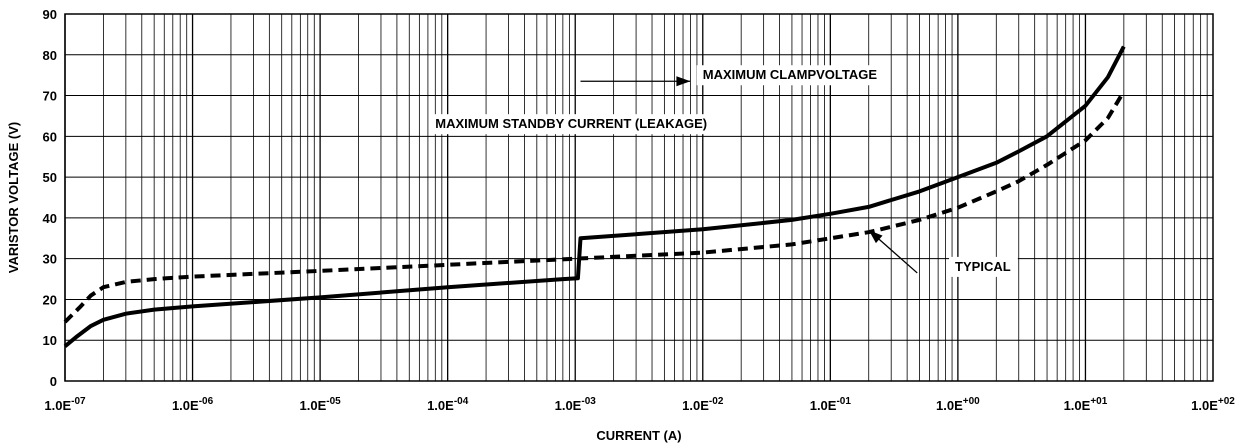  I want to click on annotation-label: MAXIMUM STANDBY CURRENT (LEAKAGE), so click(571, 123).